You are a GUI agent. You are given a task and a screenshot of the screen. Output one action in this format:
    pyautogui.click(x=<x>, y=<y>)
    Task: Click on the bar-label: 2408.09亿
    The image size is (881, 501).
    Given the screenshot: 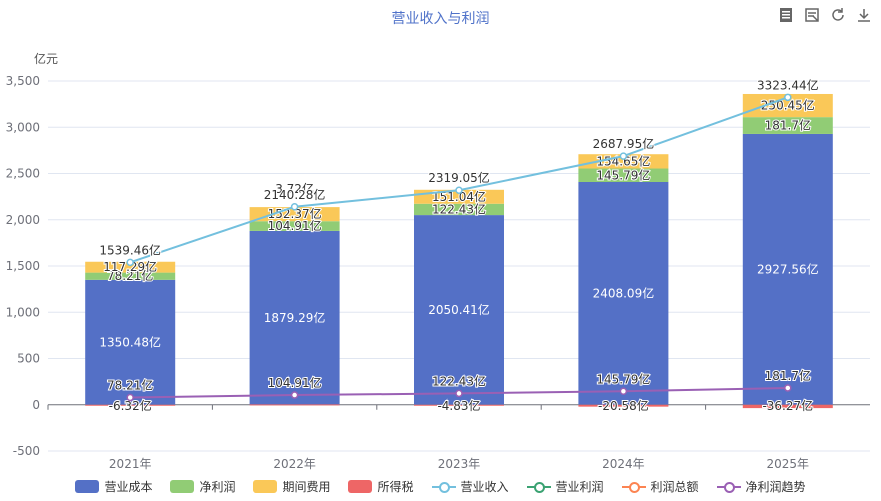 What is the action you would take?
    pyautogui.click(x=624, y=292)
    